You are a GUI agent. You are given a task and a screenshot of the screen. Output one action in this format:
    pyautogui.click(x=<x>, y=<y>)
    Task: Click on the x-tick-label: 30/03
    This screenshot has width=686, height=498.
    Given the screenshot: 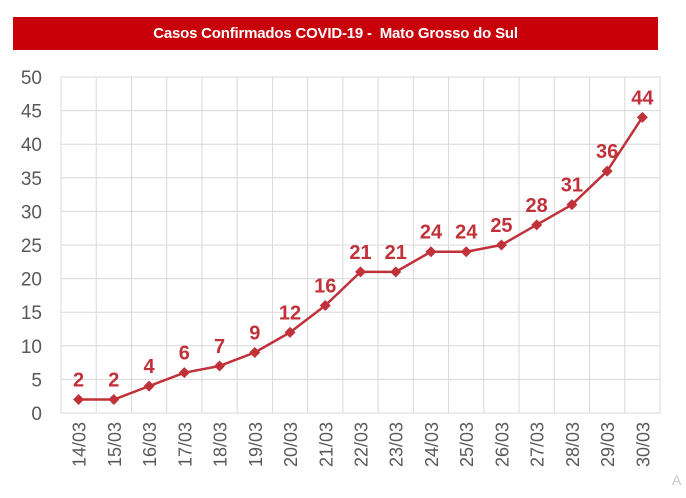 What is the action you would take?
    pyautogui.click(x=643, y=444)
    